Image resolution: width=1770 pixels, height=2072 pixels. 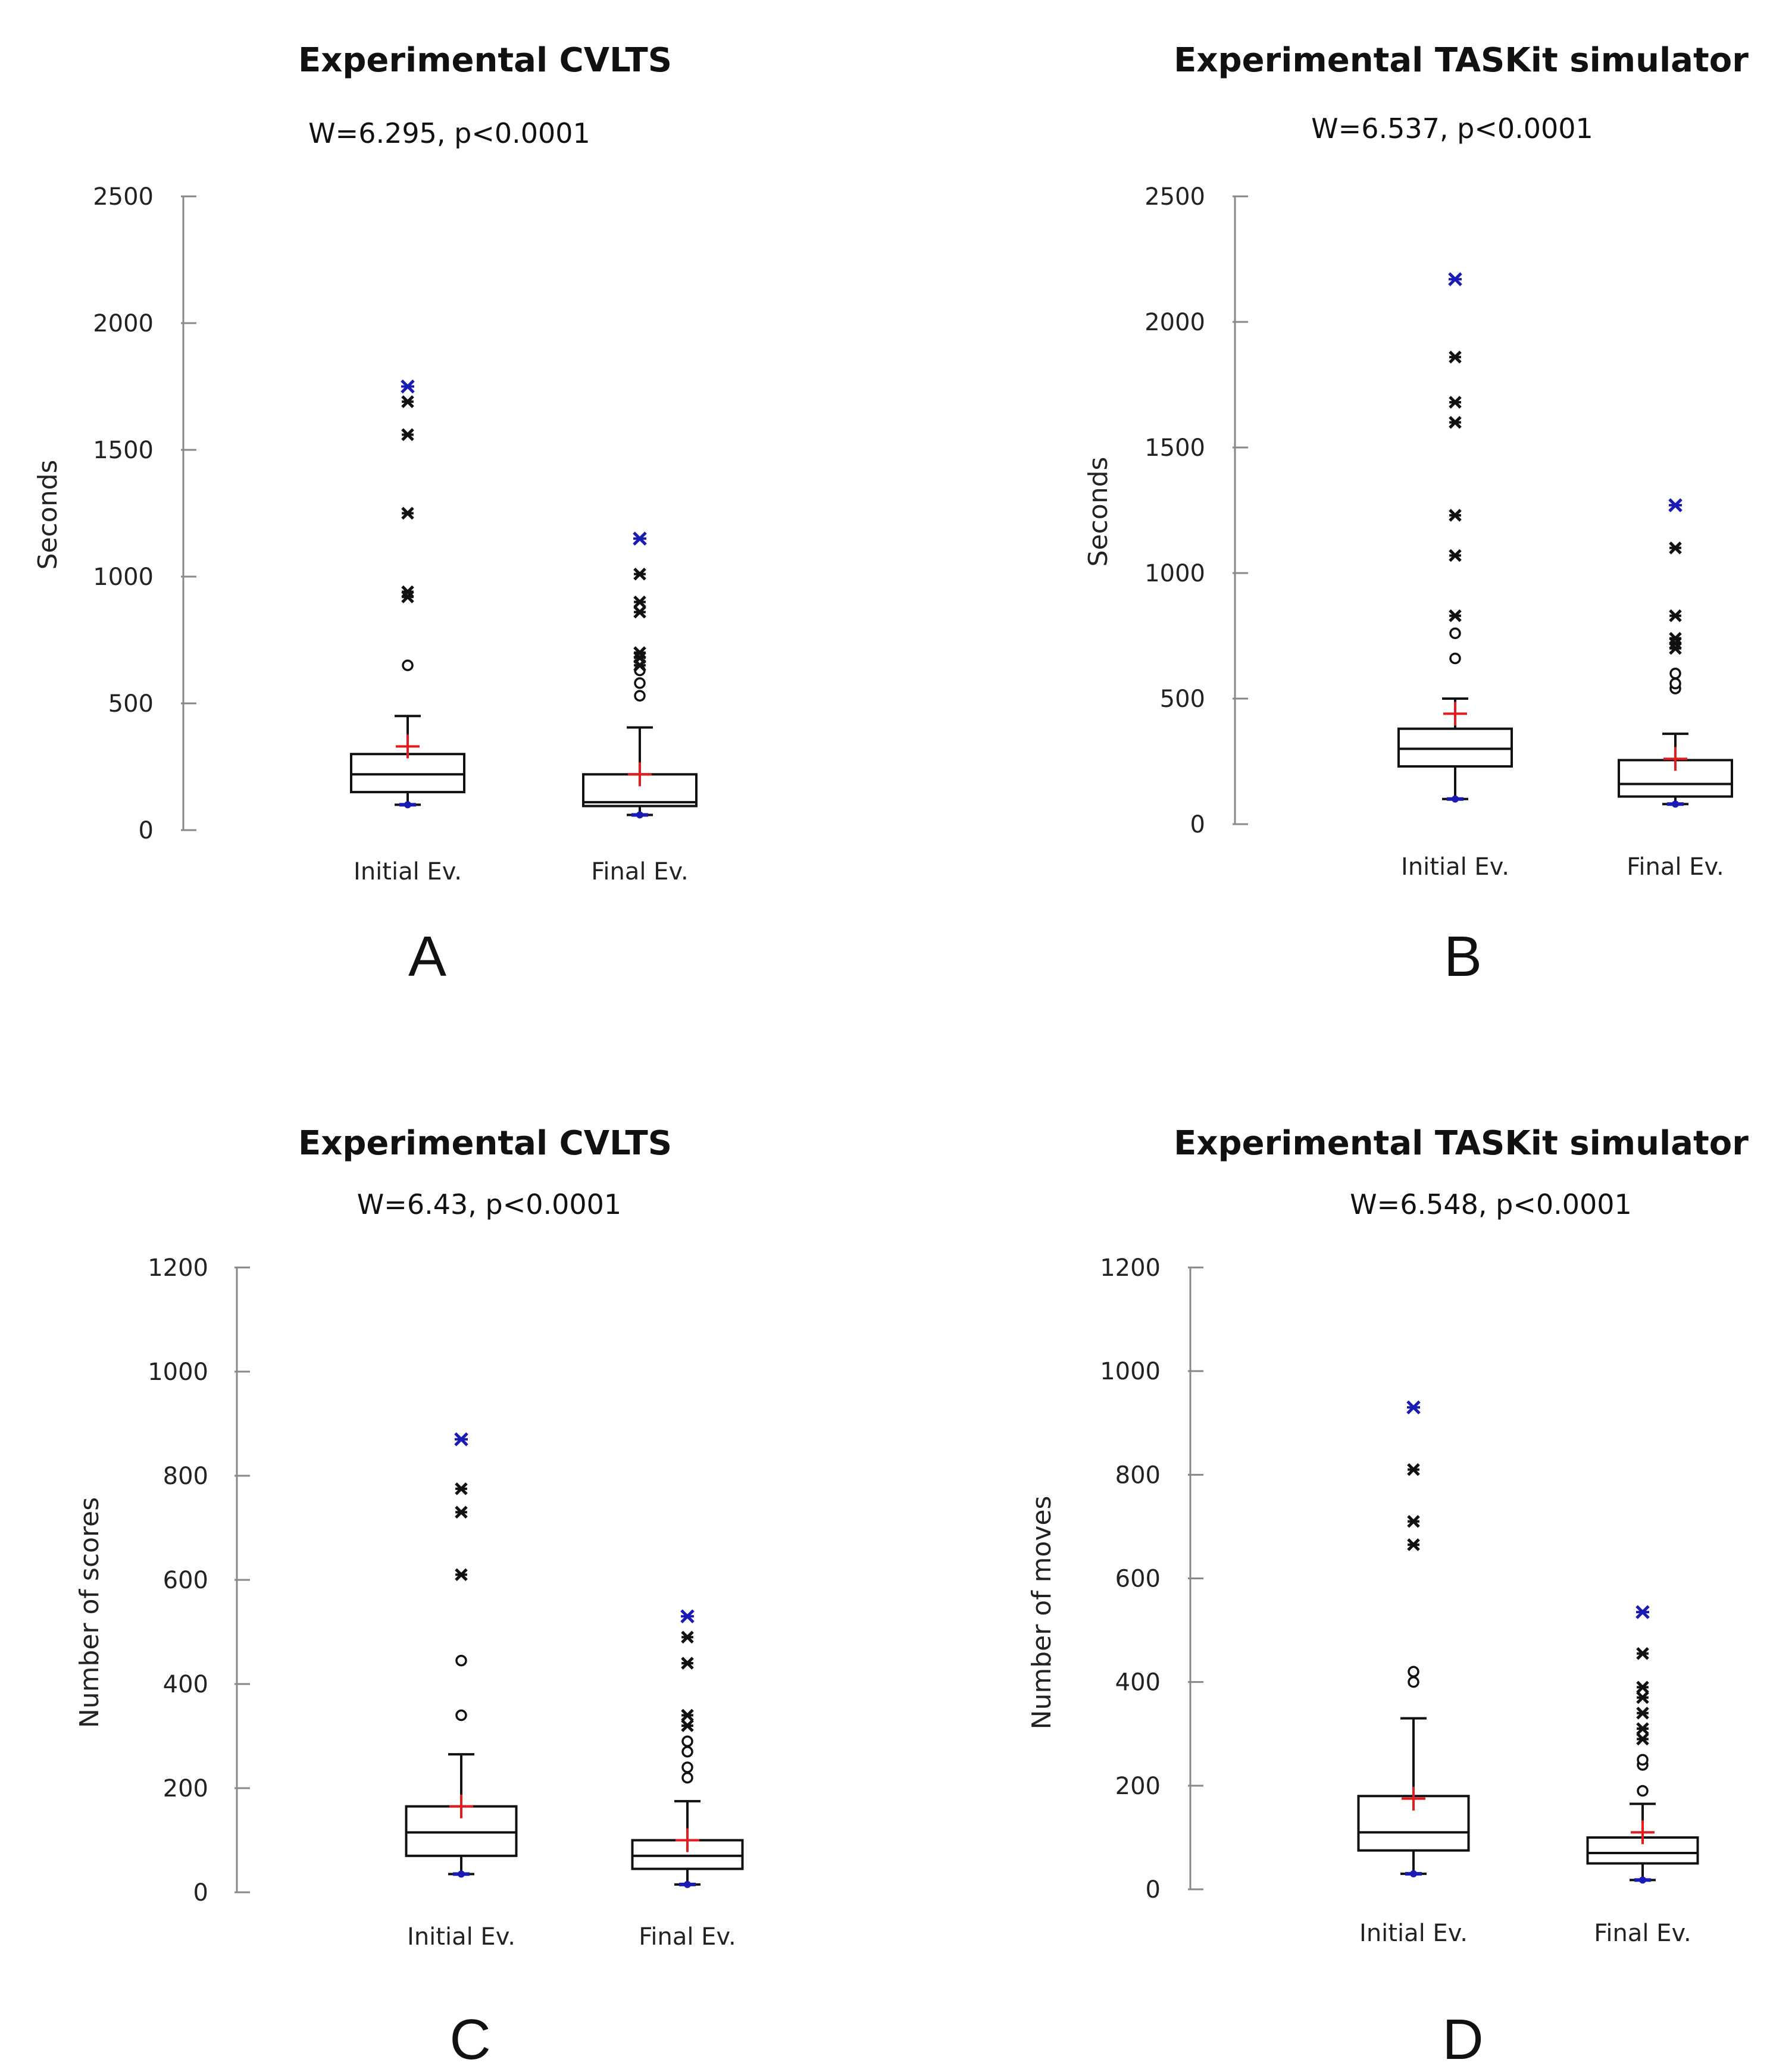 I want to click on y-axis-label: Number of moves, so click(x=1042, y=1613).